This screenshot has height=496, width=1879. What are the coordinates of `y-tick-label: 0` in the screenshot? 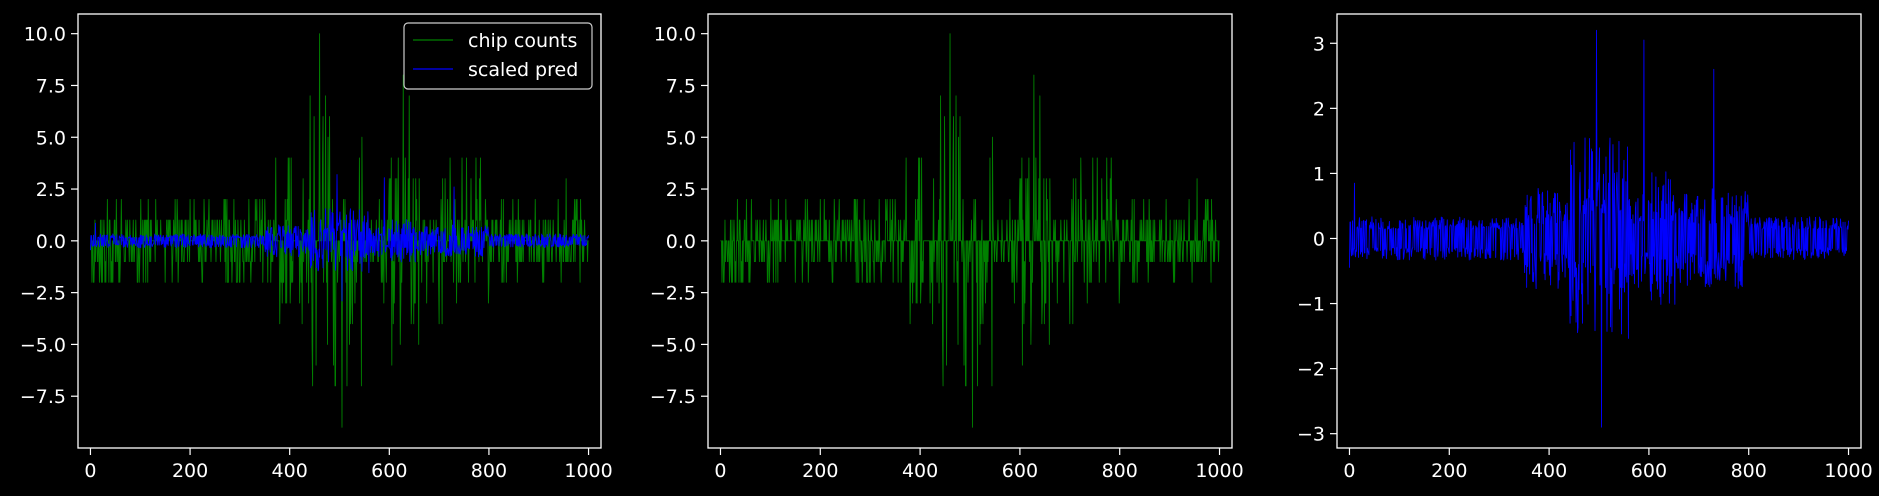 It's located at (1319, 239).